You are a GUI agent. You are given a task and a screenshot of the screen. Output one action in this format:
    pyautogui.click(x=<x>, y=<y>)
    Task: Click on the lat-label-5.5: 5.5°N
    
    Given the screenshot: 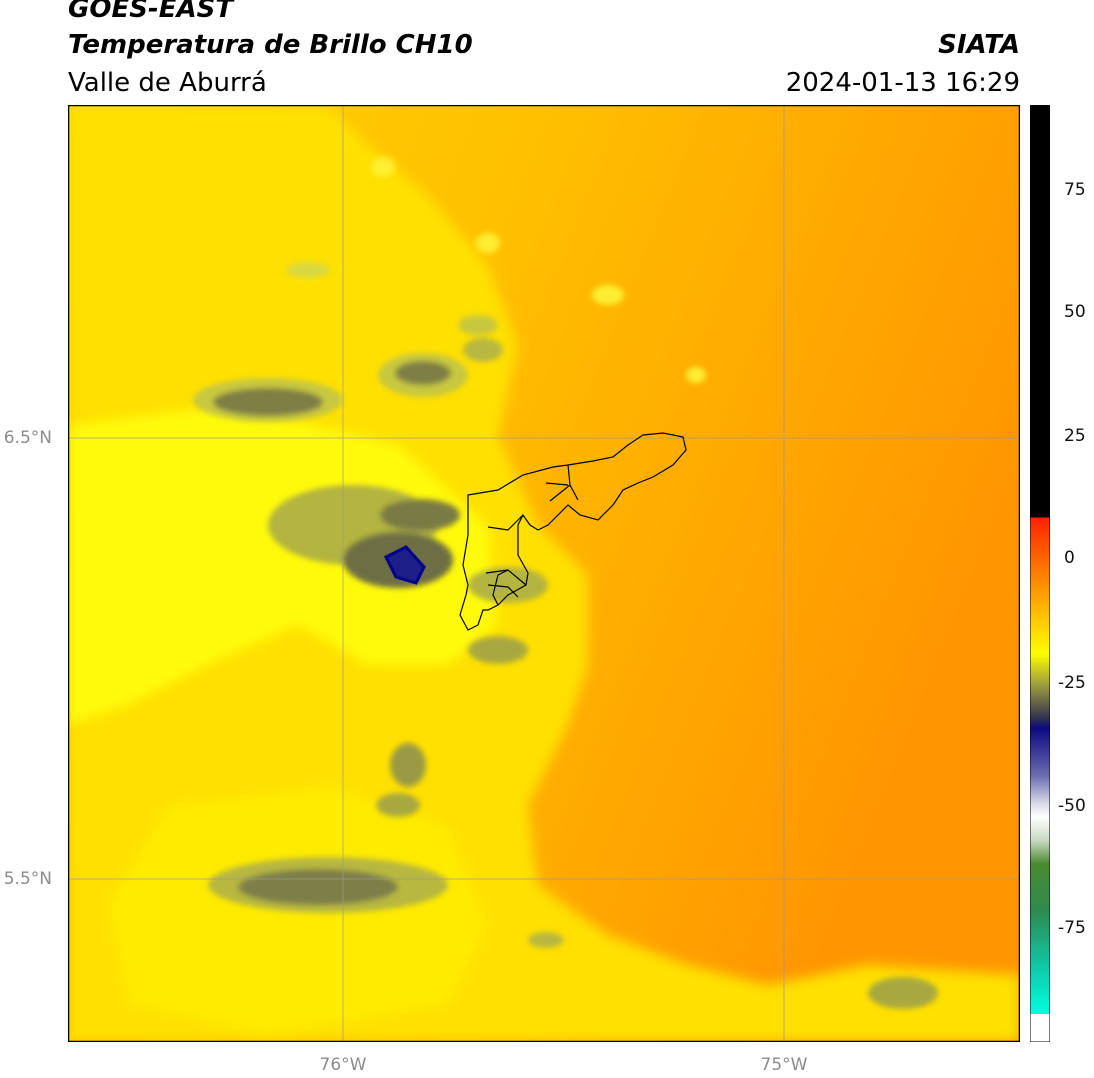 What is the action you would take?
    pyautogui.click(x=27, y=879)
    